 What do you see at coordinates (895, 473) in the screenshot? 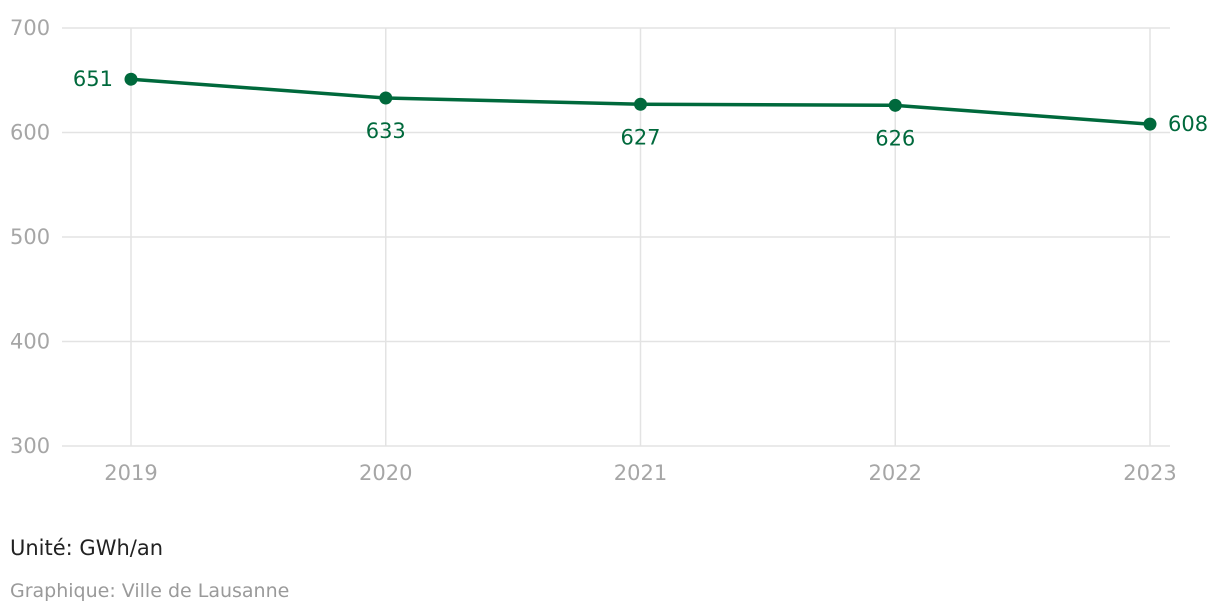
I see `x-tick-label: 2022` at bounding box center [895, 473].